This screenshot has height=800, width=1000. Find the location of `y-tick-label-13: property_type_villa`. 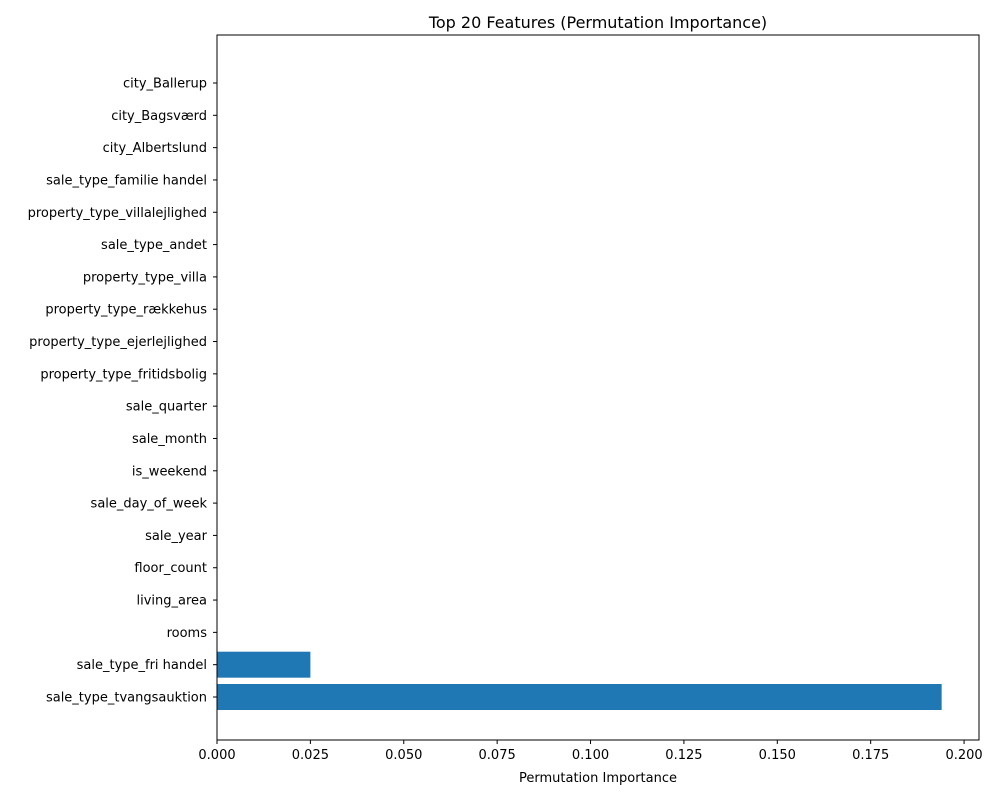

y-tick-label-13: property_type_villa is located at coordinates (145, 277).